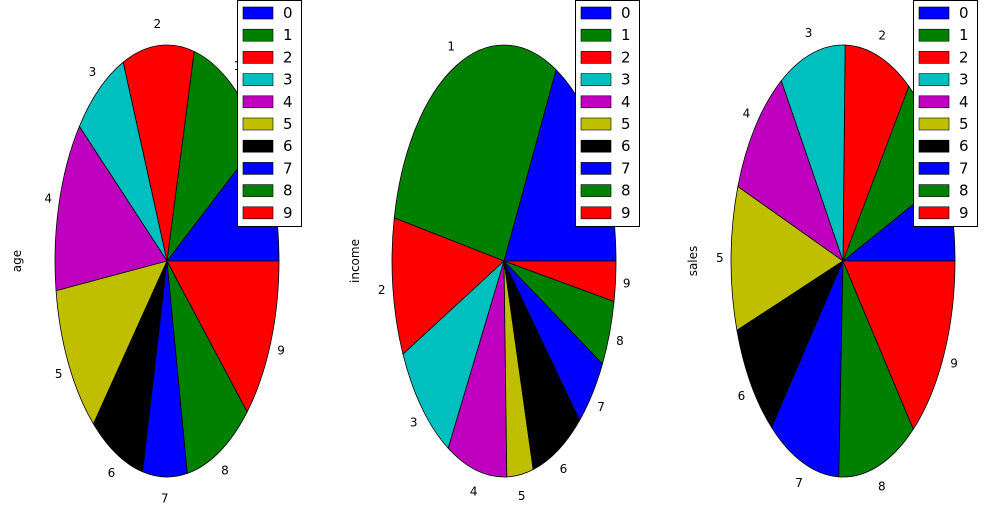 The width and height of the screenshot is (986, 513). Describe the element at coordinates (693, 261) in the screenshot. I see `y-axis-label: sales` at that location.